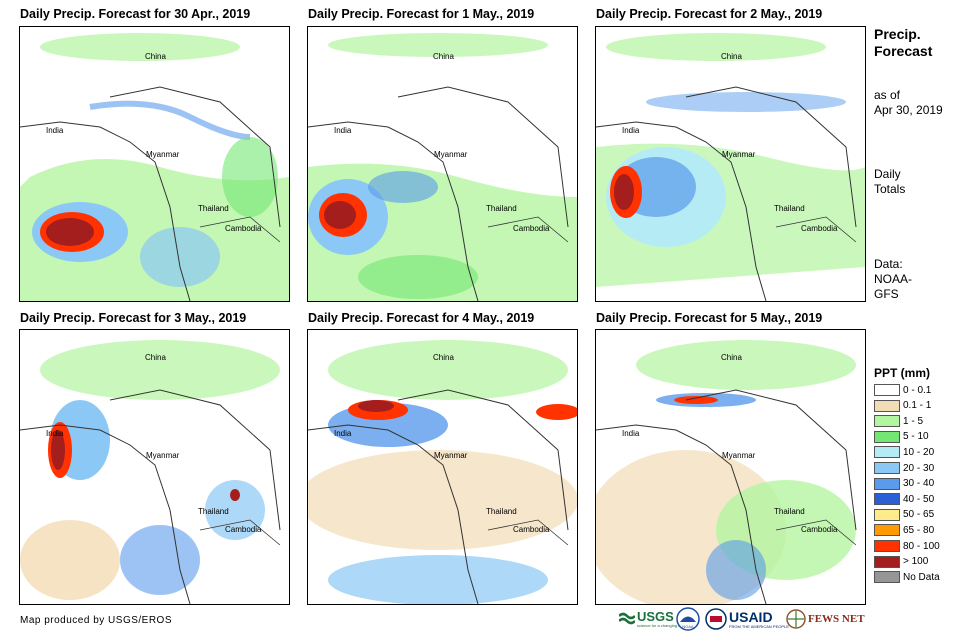  What do you see at coordinates (133, 318) in the screenshot?
I see `panel-title-4: Daily Precip. Forecast for 3 May., 2019` at bounding box center [133, 318].